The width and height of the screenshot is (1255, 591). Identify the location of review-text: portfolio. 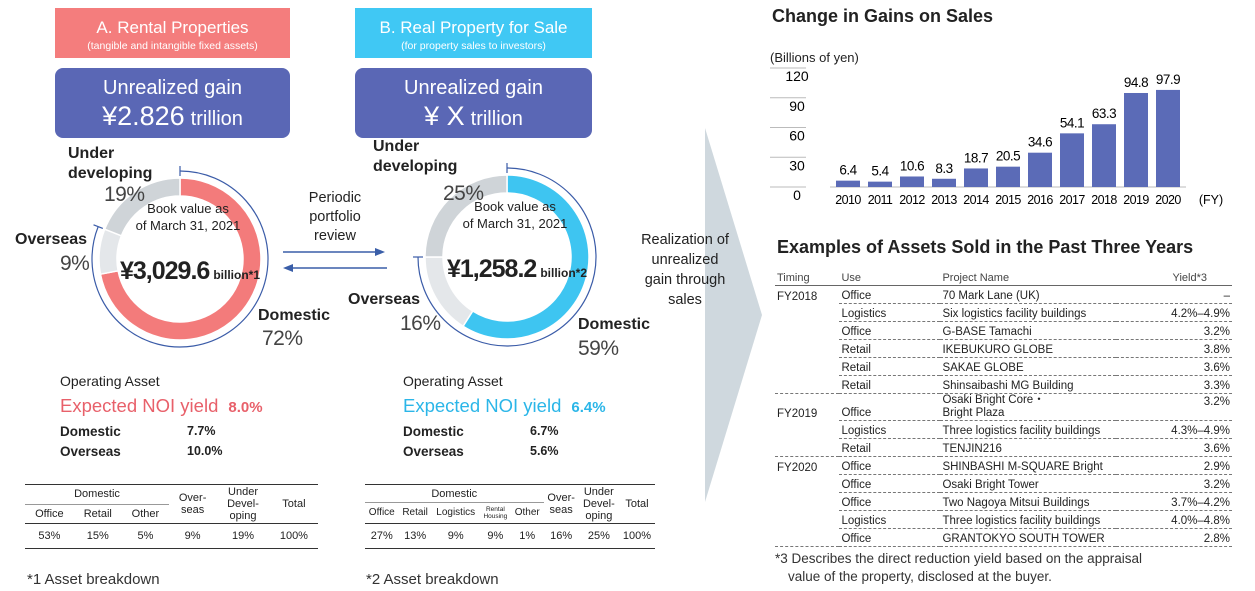
(335, 217).